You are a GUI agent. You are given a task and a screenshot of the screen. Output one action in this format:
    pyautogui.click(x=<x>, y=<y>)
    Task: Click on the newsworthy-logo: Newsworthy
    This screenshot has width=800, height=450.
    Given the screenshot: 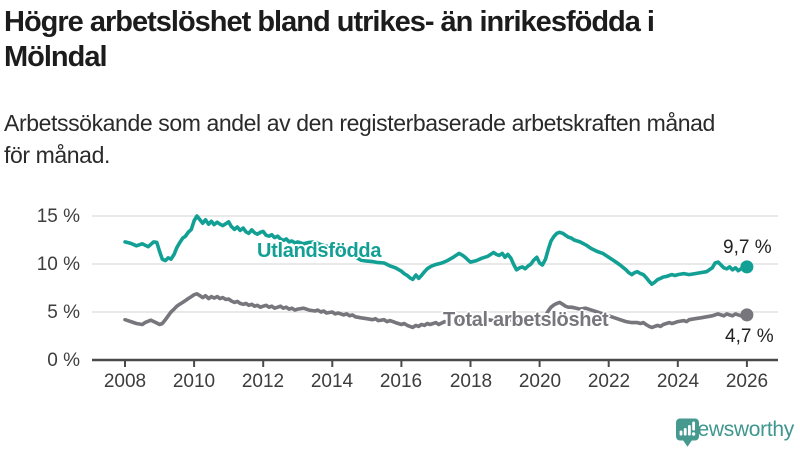 What is the action you would take?
    pyautogui.click(x=734, y=433)
    